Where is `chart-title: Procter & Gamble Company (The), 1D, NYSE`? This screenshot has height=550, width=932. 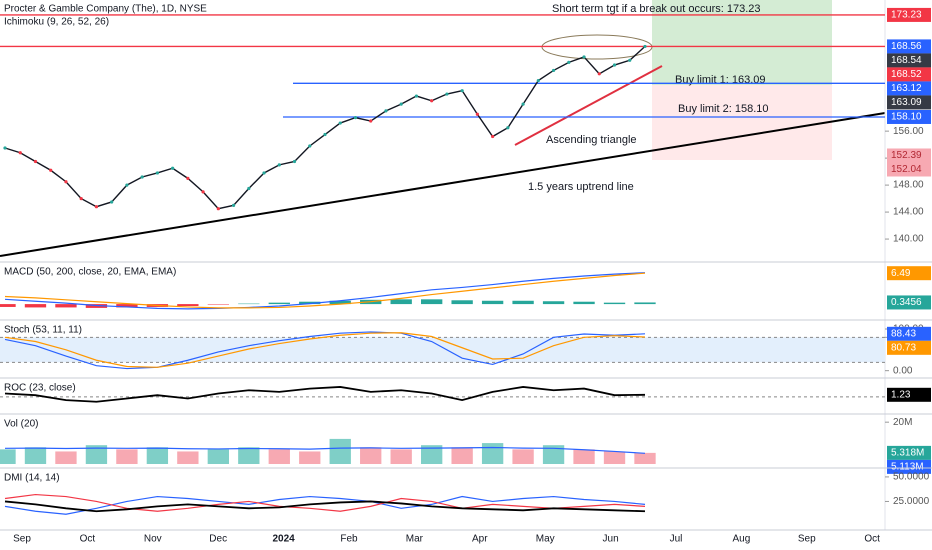 chart-title: Procter & Gamble Company (The), 1D, NYSE is located at coordinates (105, 9).